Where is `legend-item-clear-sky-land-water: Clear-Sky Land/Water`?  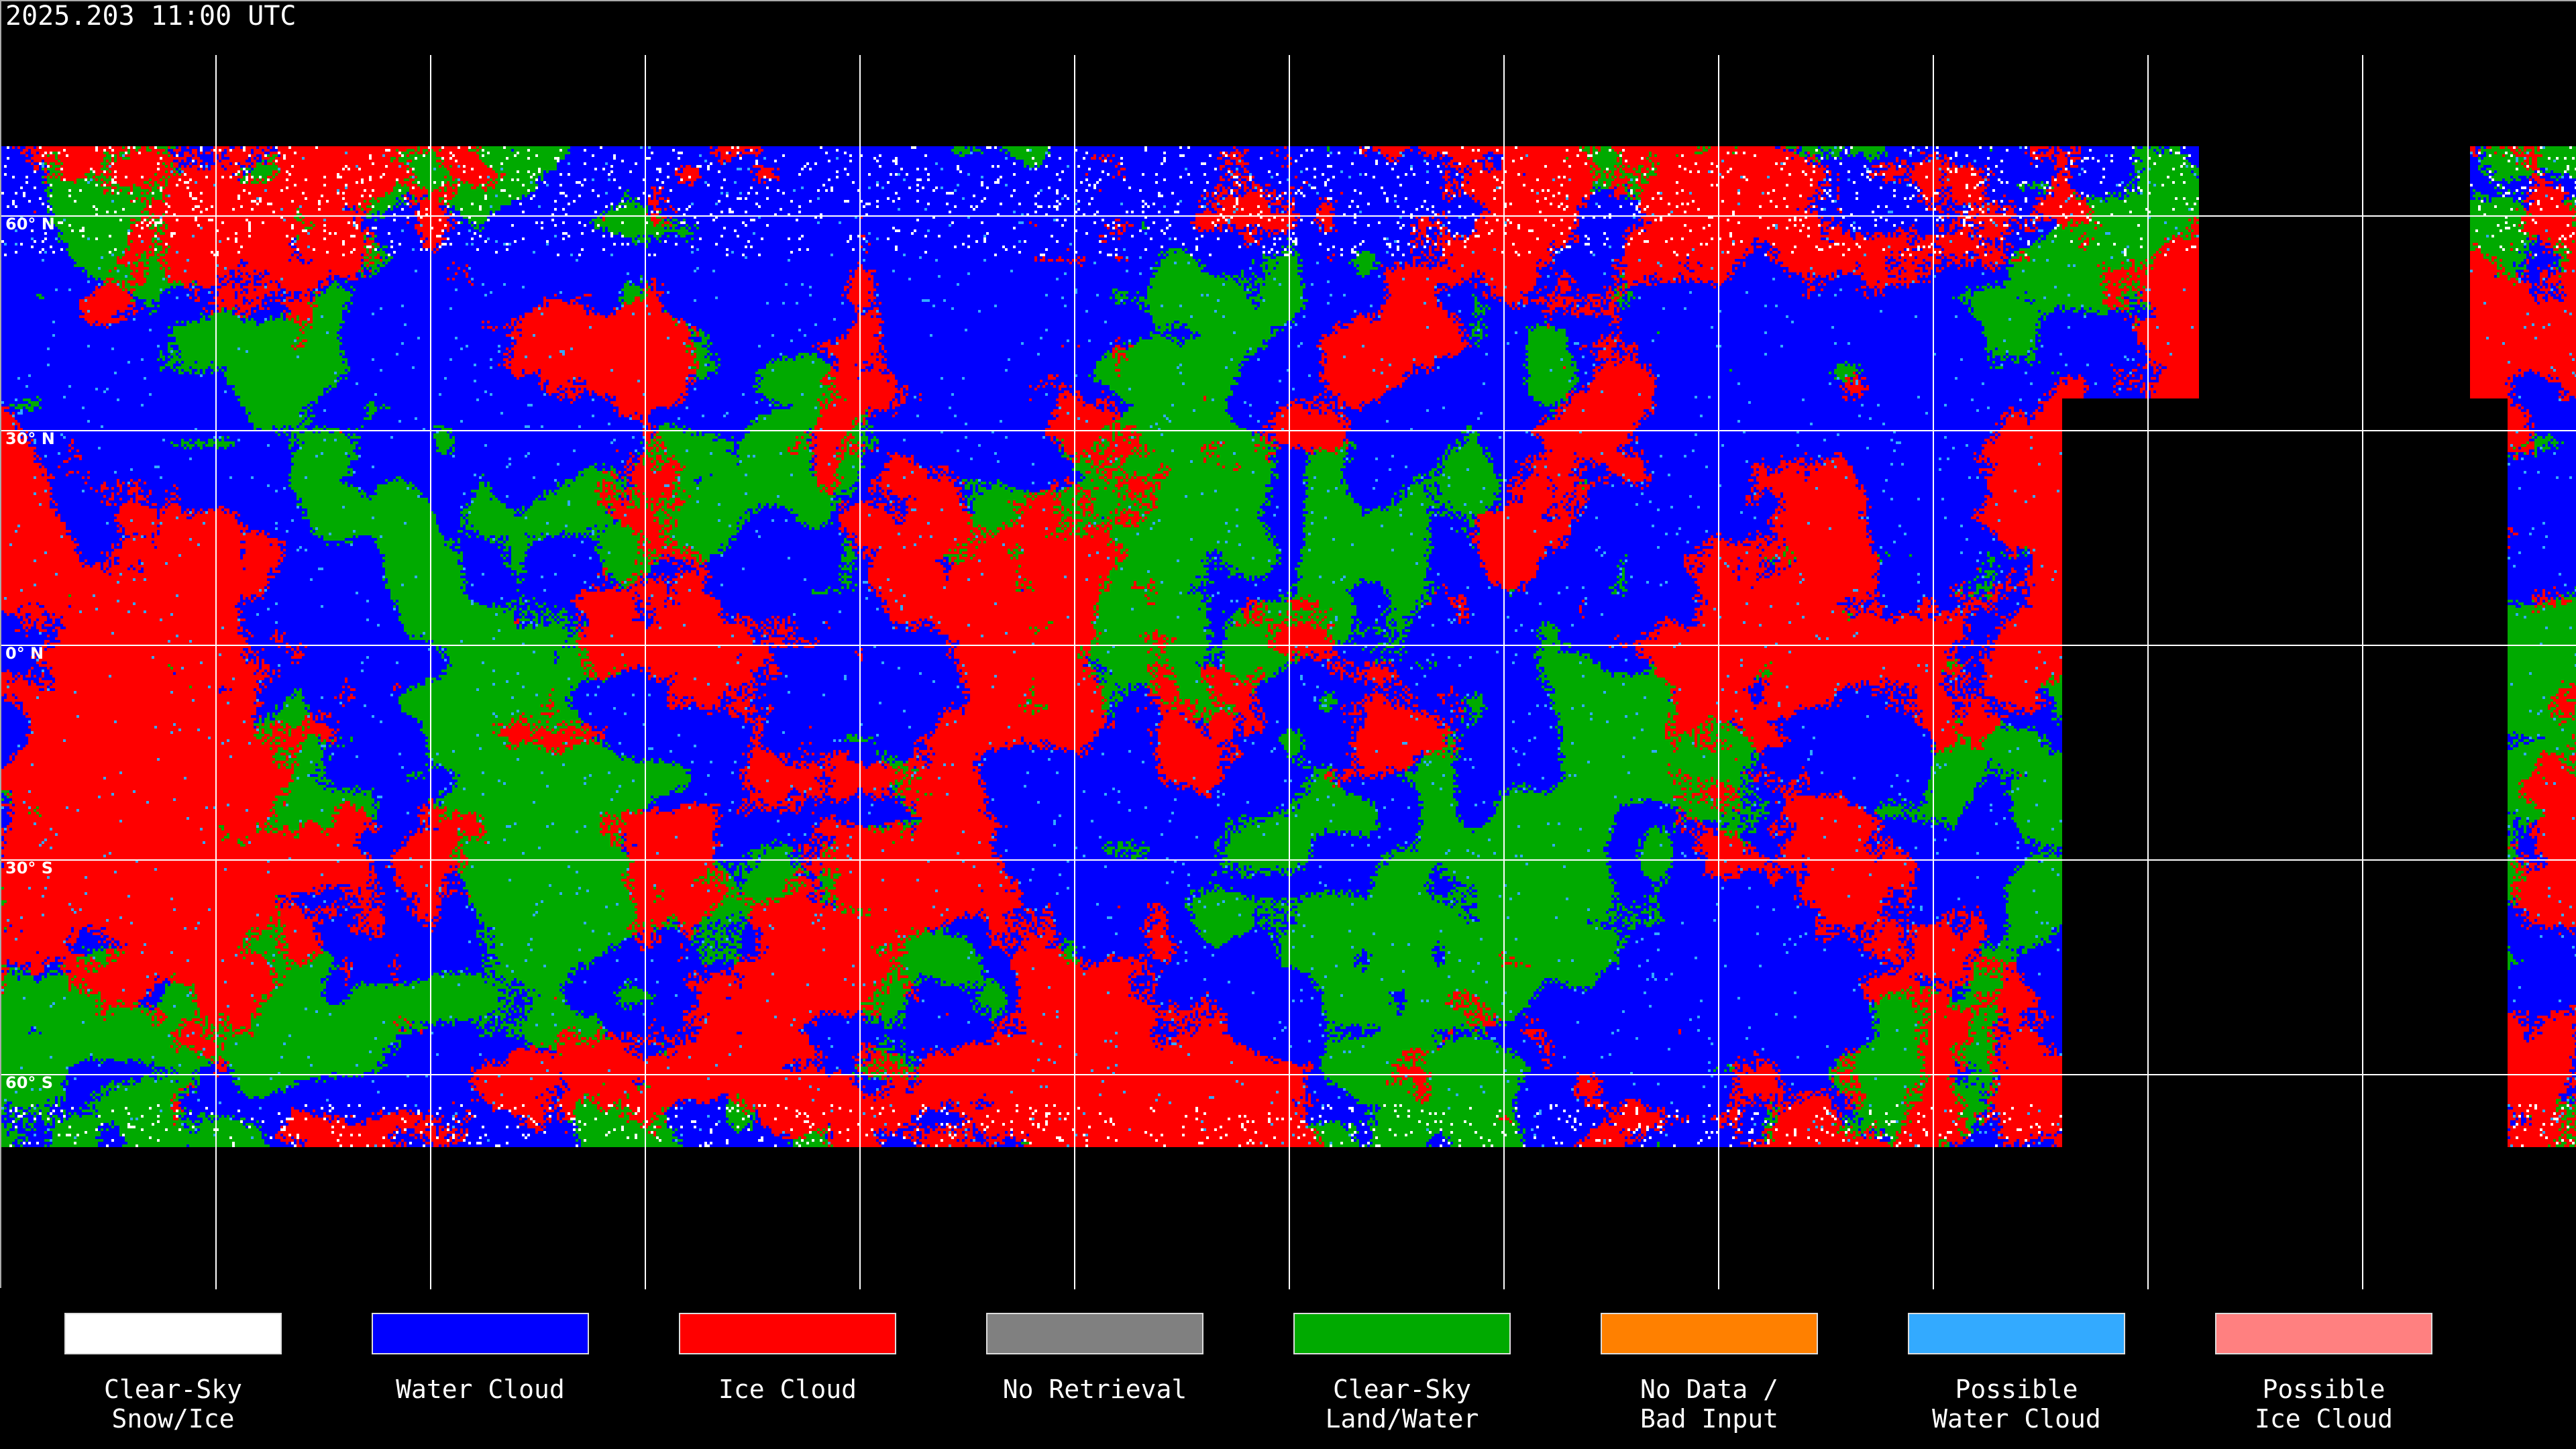 legend-item-clear-sky-land-water: Clear-Sky Land/Water is located at coordinates (1402, 1373).